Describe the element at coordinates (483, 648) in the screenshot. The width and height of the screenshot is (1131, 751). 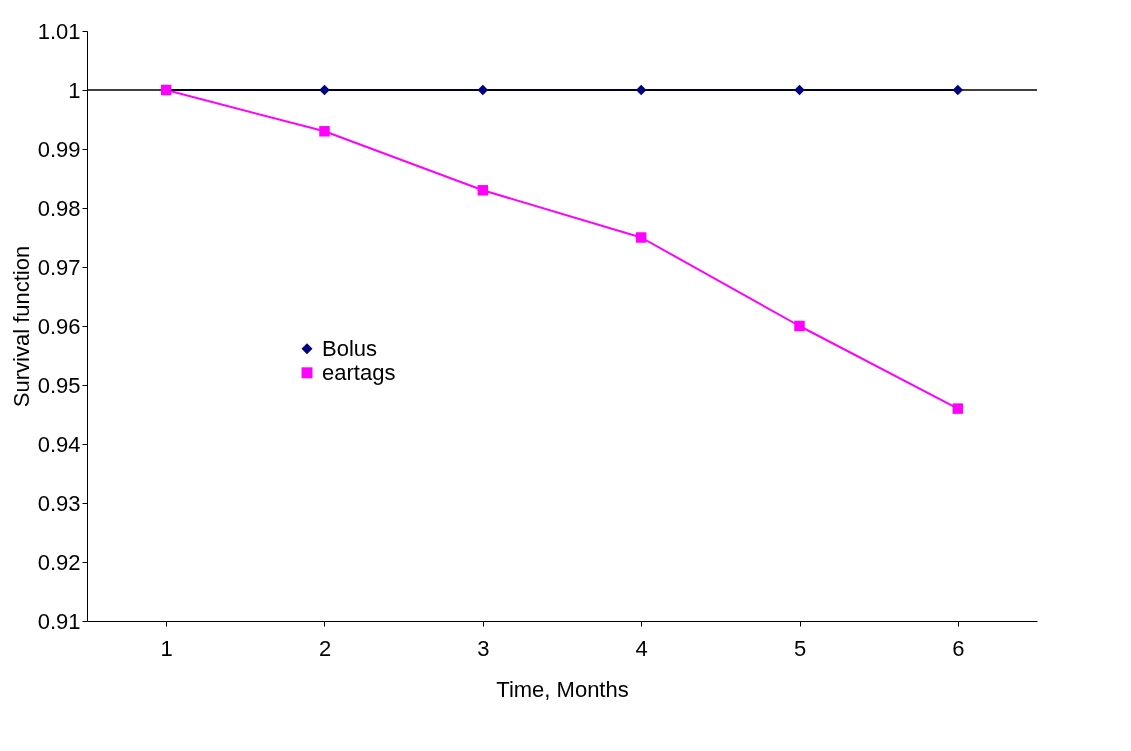
I see `x-tick-label: 3` at that location.